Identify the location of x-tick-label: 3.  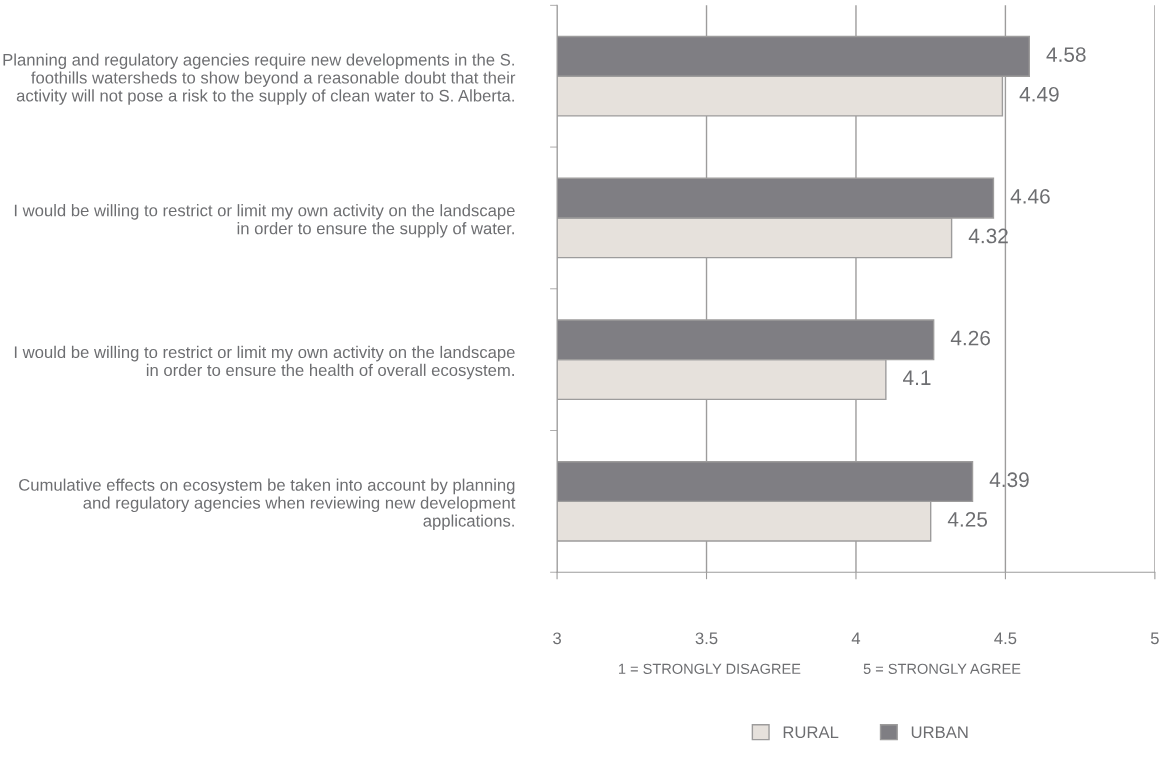
(557, 638).